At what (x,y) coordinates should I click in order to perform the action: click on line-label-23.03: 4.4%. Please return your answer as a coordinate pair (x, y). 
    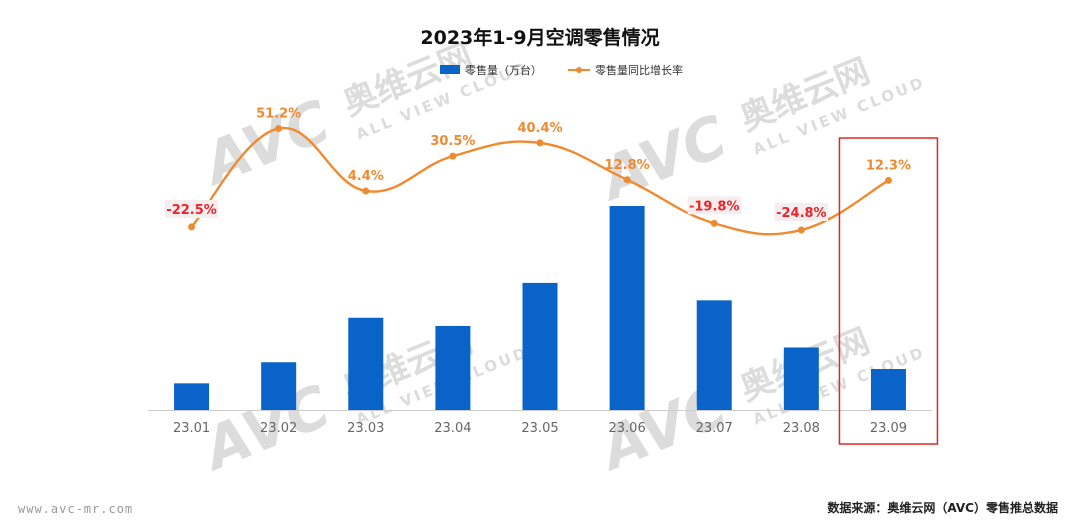
    Looking at the image, I should click on (366, 176).